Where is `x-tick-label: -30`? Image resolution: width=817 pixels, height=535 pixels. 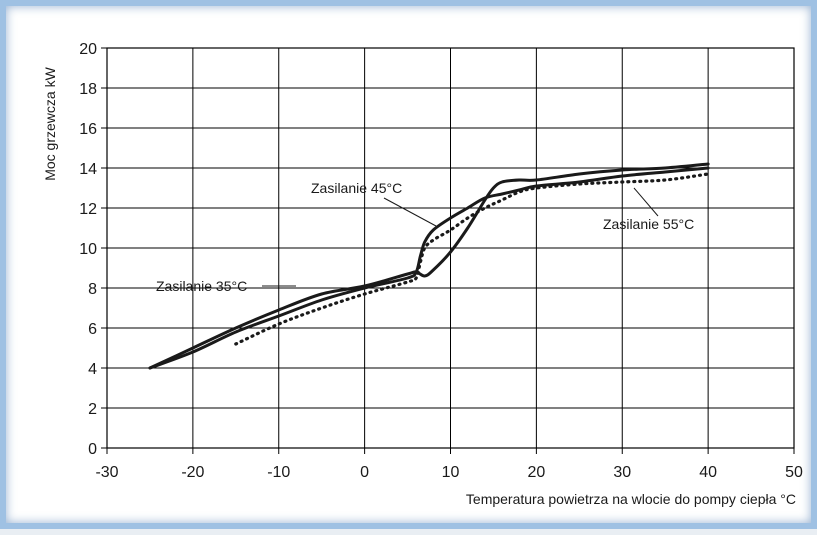
x-tick-label: -30 is located at coordinates (106, 472).